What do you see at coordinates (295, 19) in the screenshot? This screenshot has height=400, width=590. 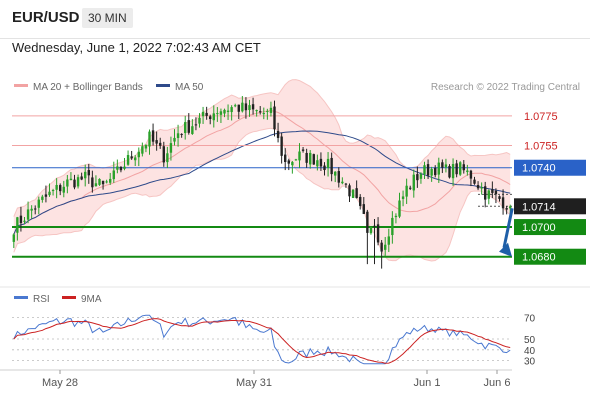 I see `chart-header: EUR/USD 30 MIN` at bounding box center [295, 19].